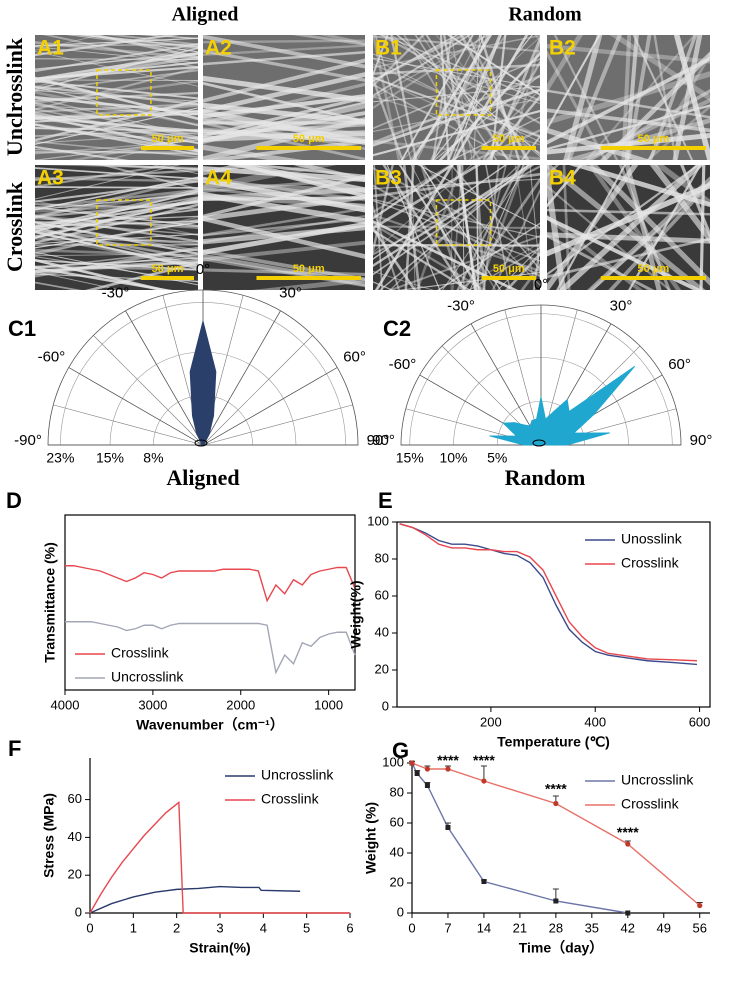  Describe the element at coordinates (388, 178) in the screenshot. I see `panel-label: B3` at that location.